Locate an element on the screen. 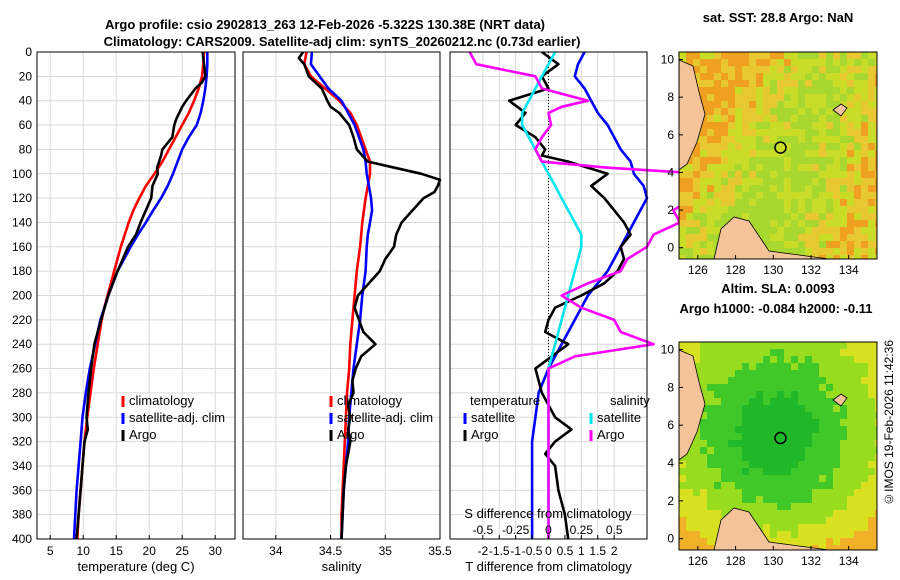 The image size is (900, 580). argo-position-marker is located at coordinates (780, 147).